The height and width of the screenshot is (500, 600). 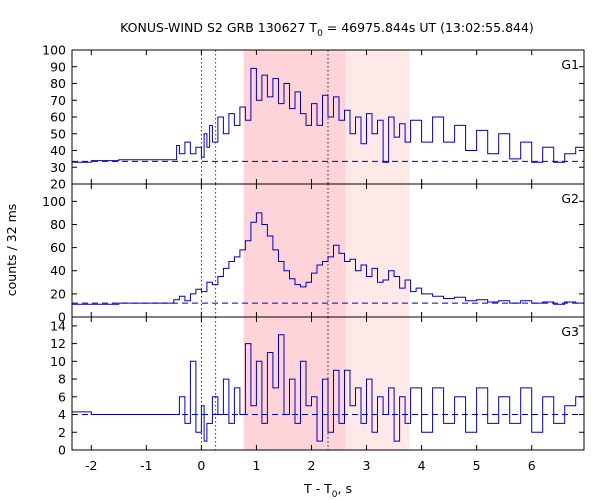 What do you see at coordinates (58, 167) in the screenshot?
I see `y-tick-label: 30` at bounding box center [58, 167].